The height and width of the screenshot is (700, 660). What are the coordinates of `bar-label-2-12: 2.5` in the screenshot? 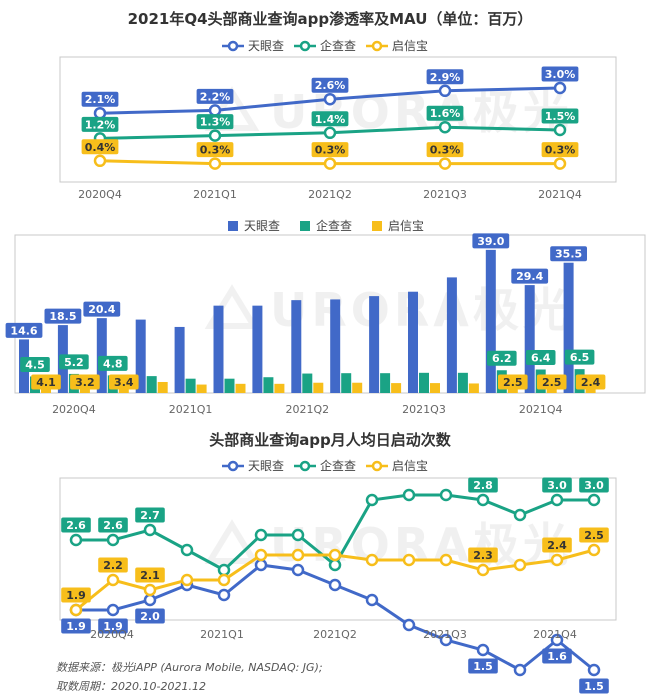 It's located at (513, 382).